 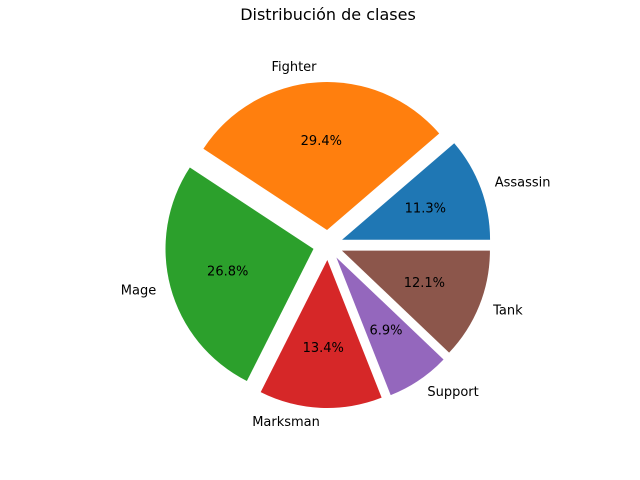 What do you see at coordinates (286, 422) in the screenshot?
I see `slice-label-marksman: Marksman` at bounding box center [286, 422].